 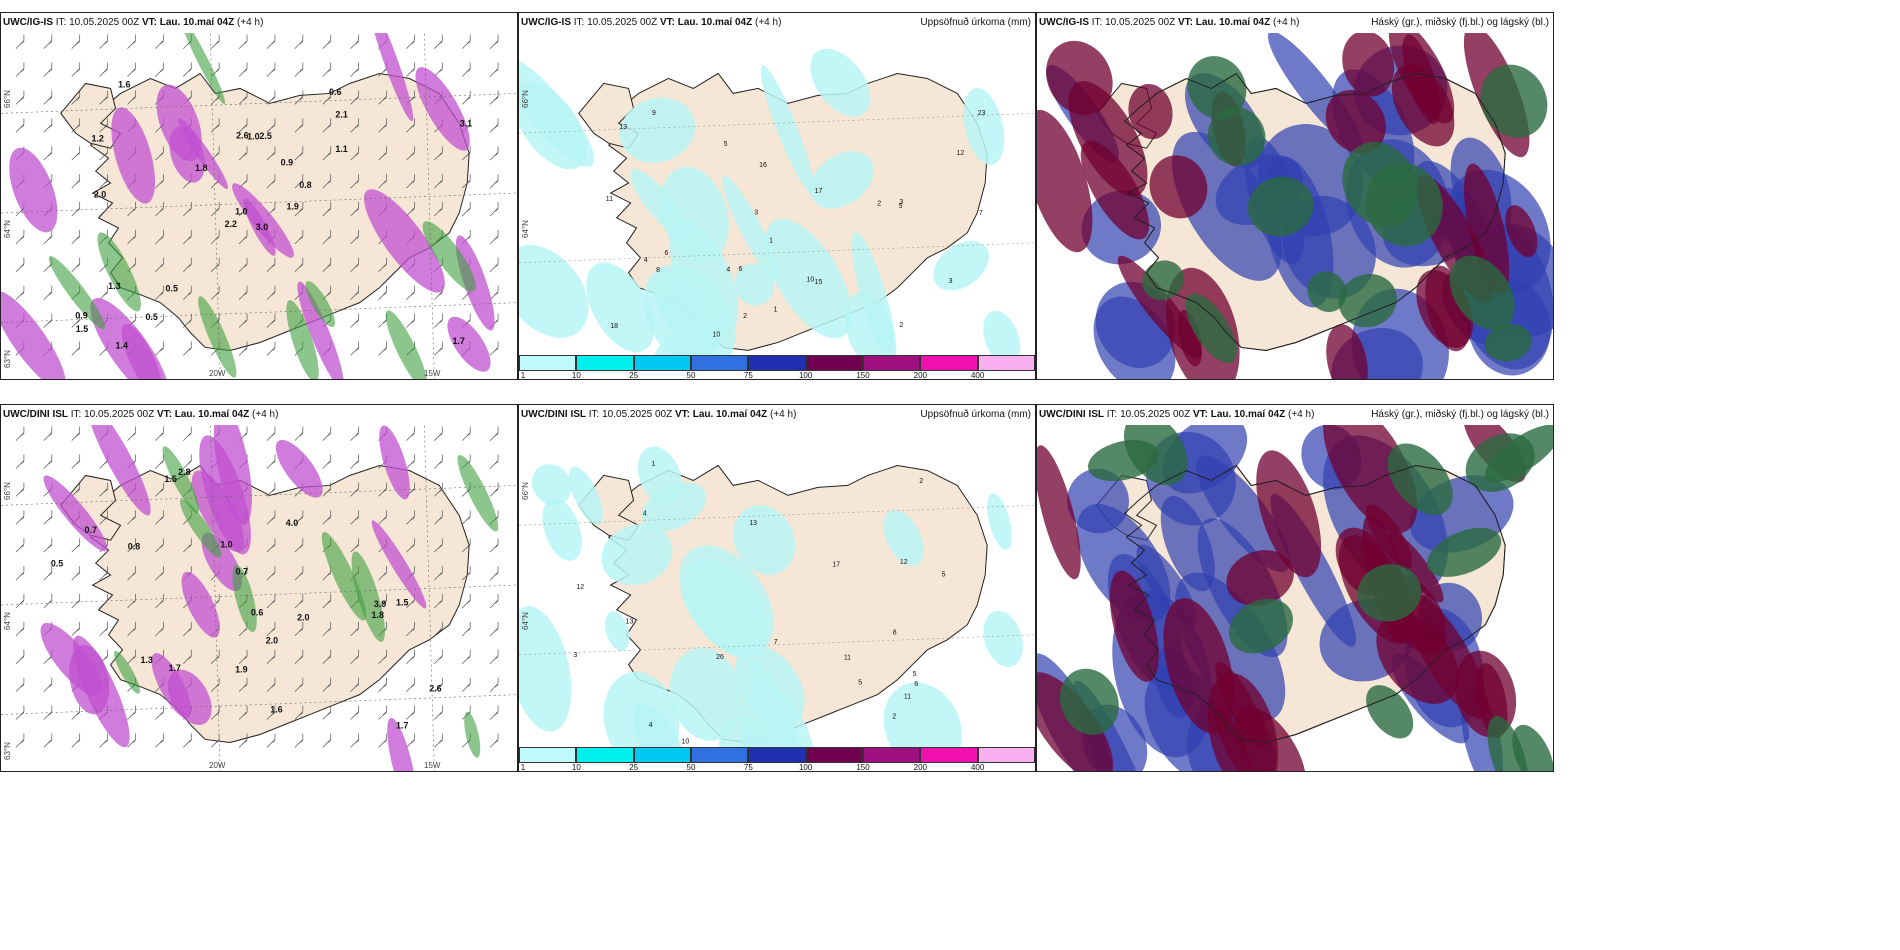 What do you see at coordinates (187, 22) in the screenshot?
I see `vt-value: VT: Lau. 10.maí 04Z` at bounding box center [187, 22].